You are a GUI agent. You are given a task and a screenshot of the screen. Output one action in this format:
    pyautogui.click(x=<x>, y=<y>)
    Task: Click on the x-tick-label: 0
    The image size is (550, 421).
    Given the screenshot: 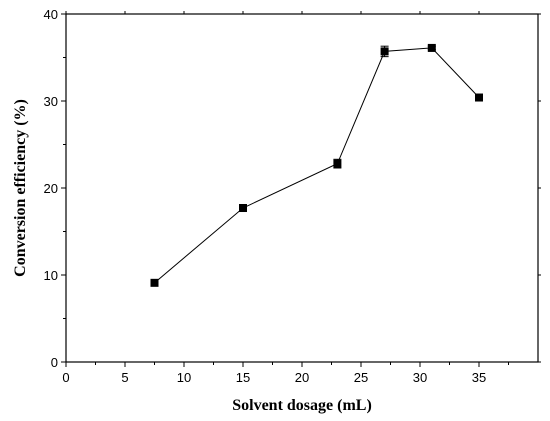 What is the action you would take?
    pyautogui.click(x=65, y=377)
    